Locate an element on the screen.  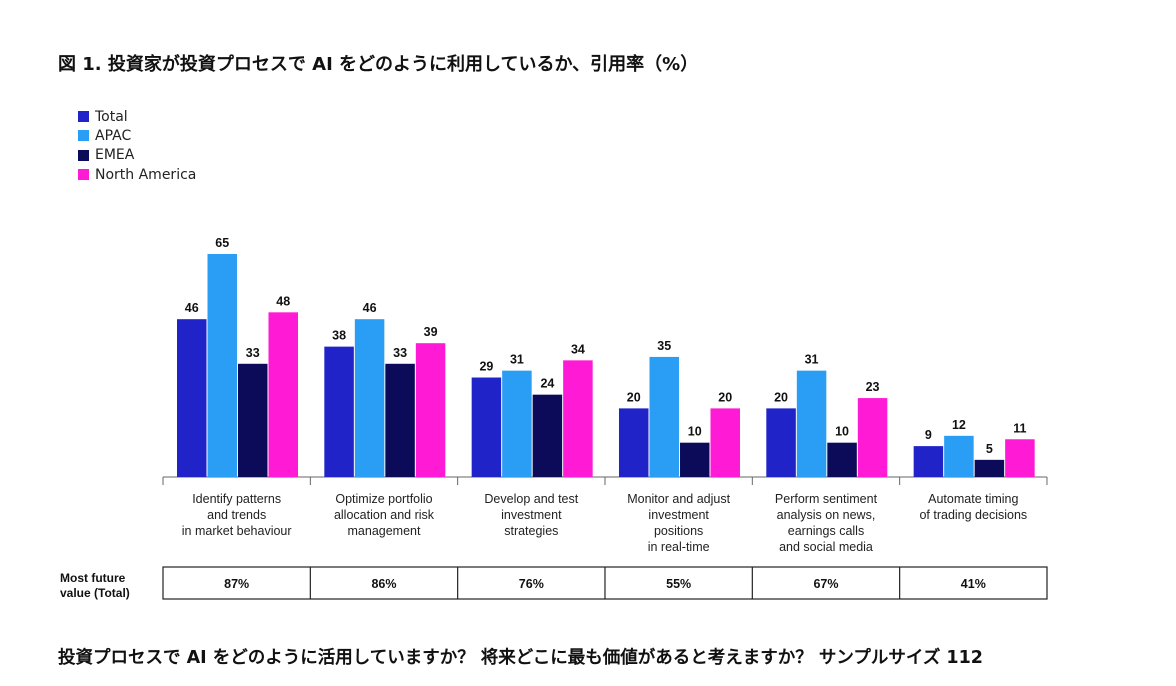
legend-item-north-america: North America is located at coordinates (137, 174).